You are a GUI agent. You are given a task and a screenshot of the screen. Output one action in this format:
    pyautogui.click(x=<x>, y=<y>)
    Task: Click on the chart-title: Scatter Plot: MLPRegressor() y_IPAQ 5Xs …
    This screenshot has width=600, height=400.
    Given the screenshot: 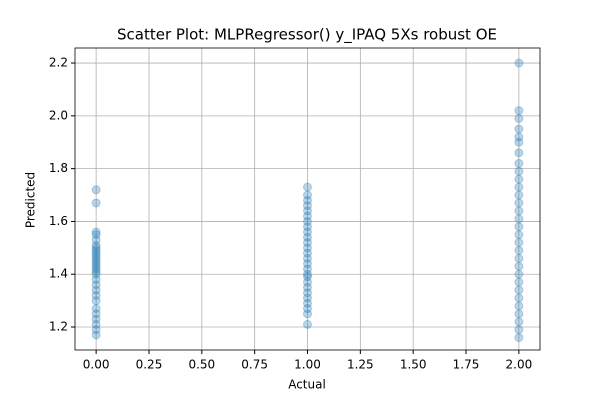 What is the action you would take?
    pyautogui.click(x=307, y=35)
    